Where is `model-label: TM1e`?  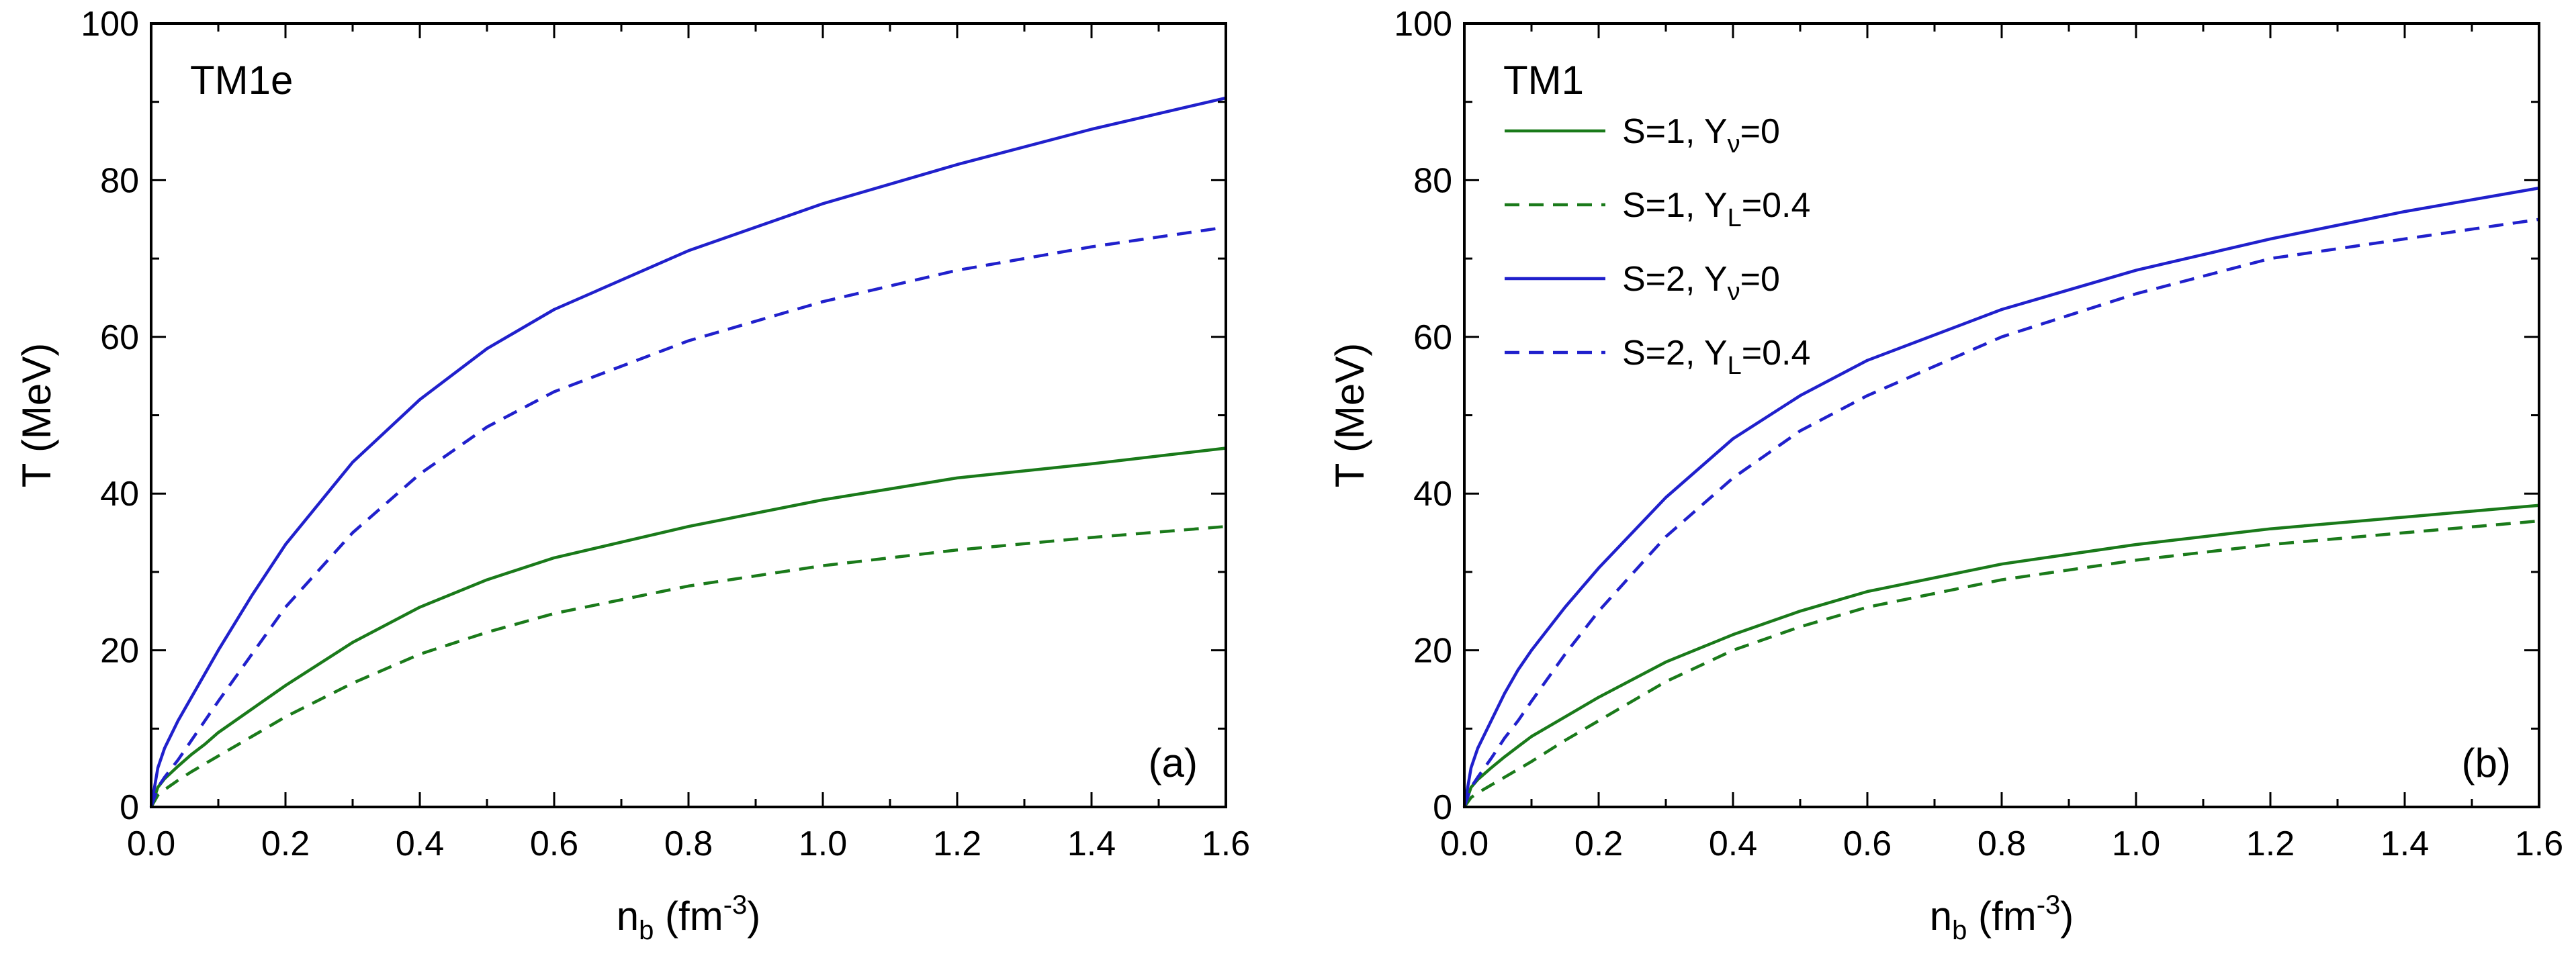
model-label: TM1e is located at coordinates (242, 80).